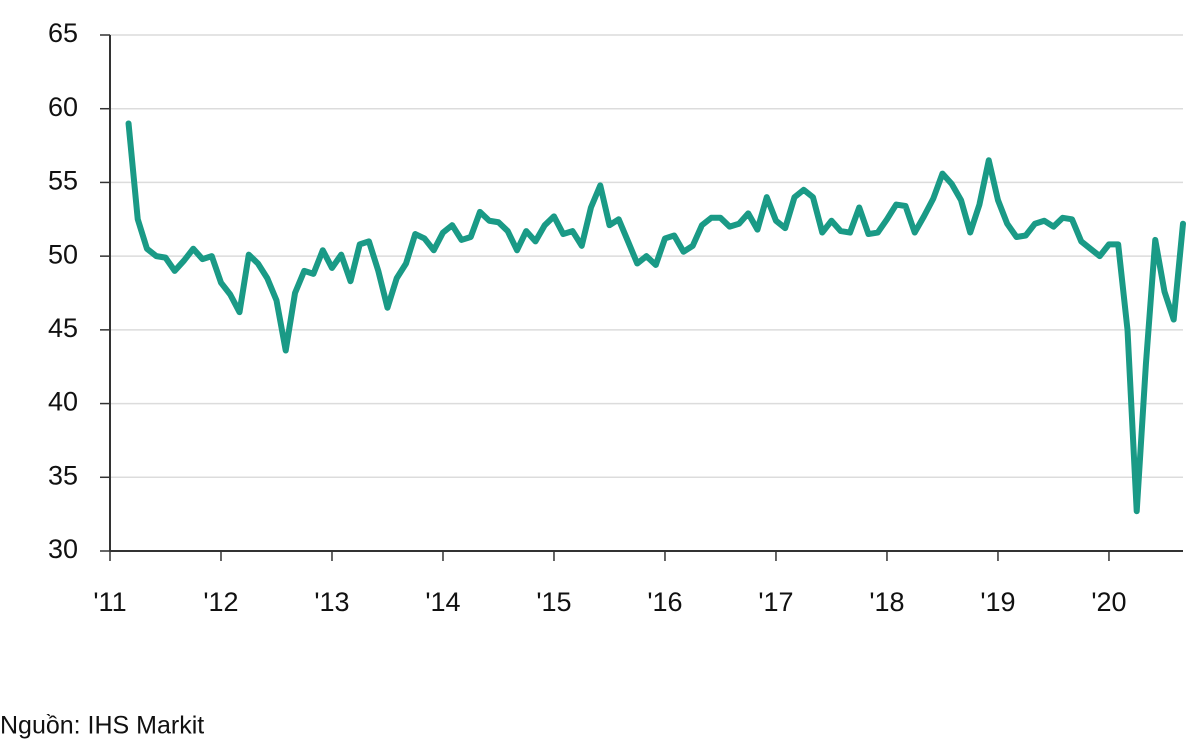 This screenshot has width=1200, height=754. What do you see at coordinates (331, 602) in the screenshot?
I see `x-tick-label: '13` at bounding box center [331, 602].